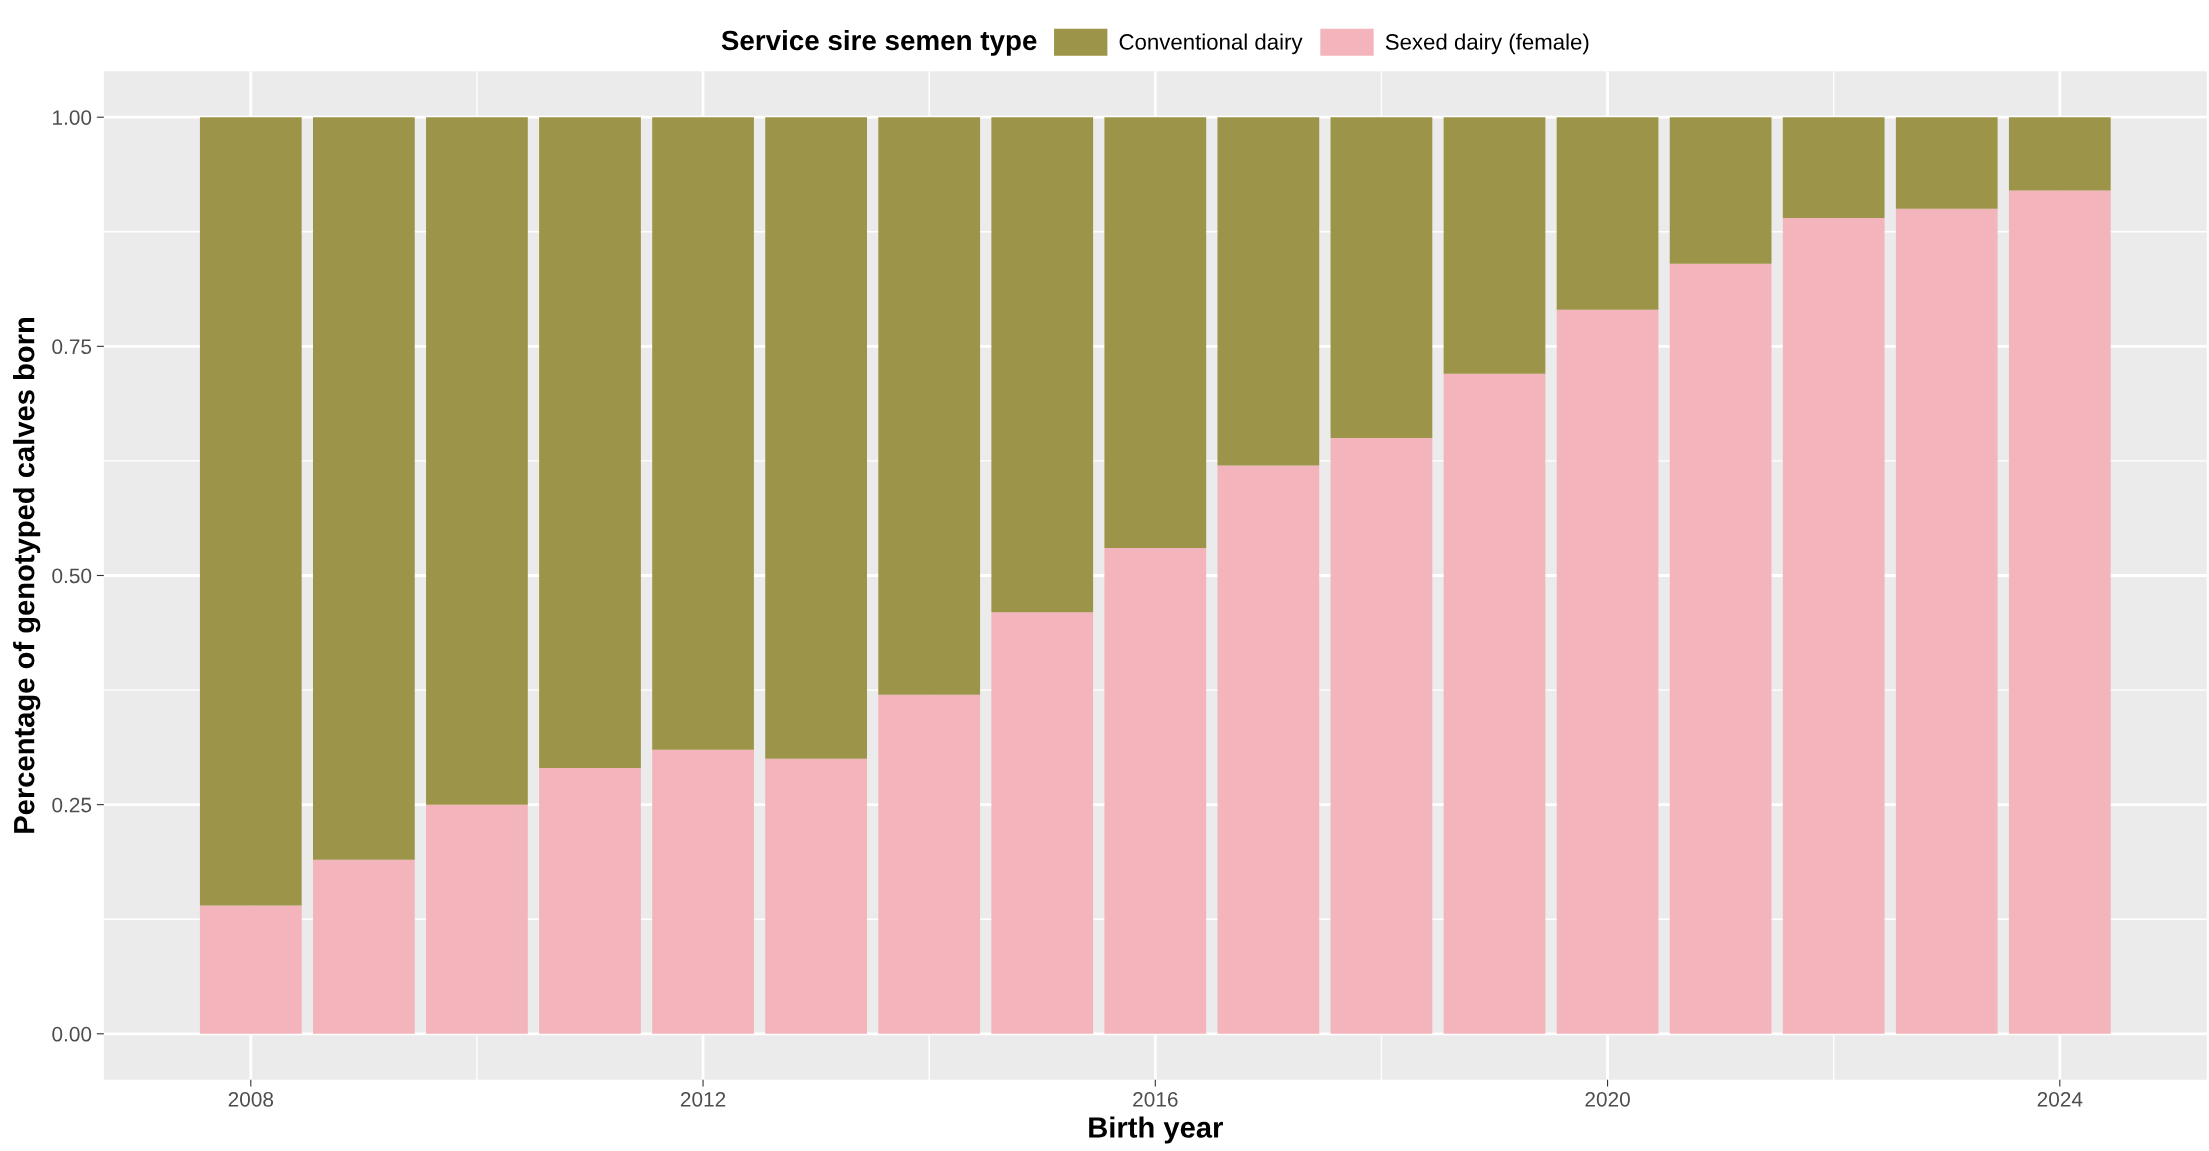 The height and width of the screenshot is (1151, 2209). What do you see at coordinates (1211, 44) in the screenshot?
I see `legend-label: Conventional dairy` at bounding box center [1211, 44].